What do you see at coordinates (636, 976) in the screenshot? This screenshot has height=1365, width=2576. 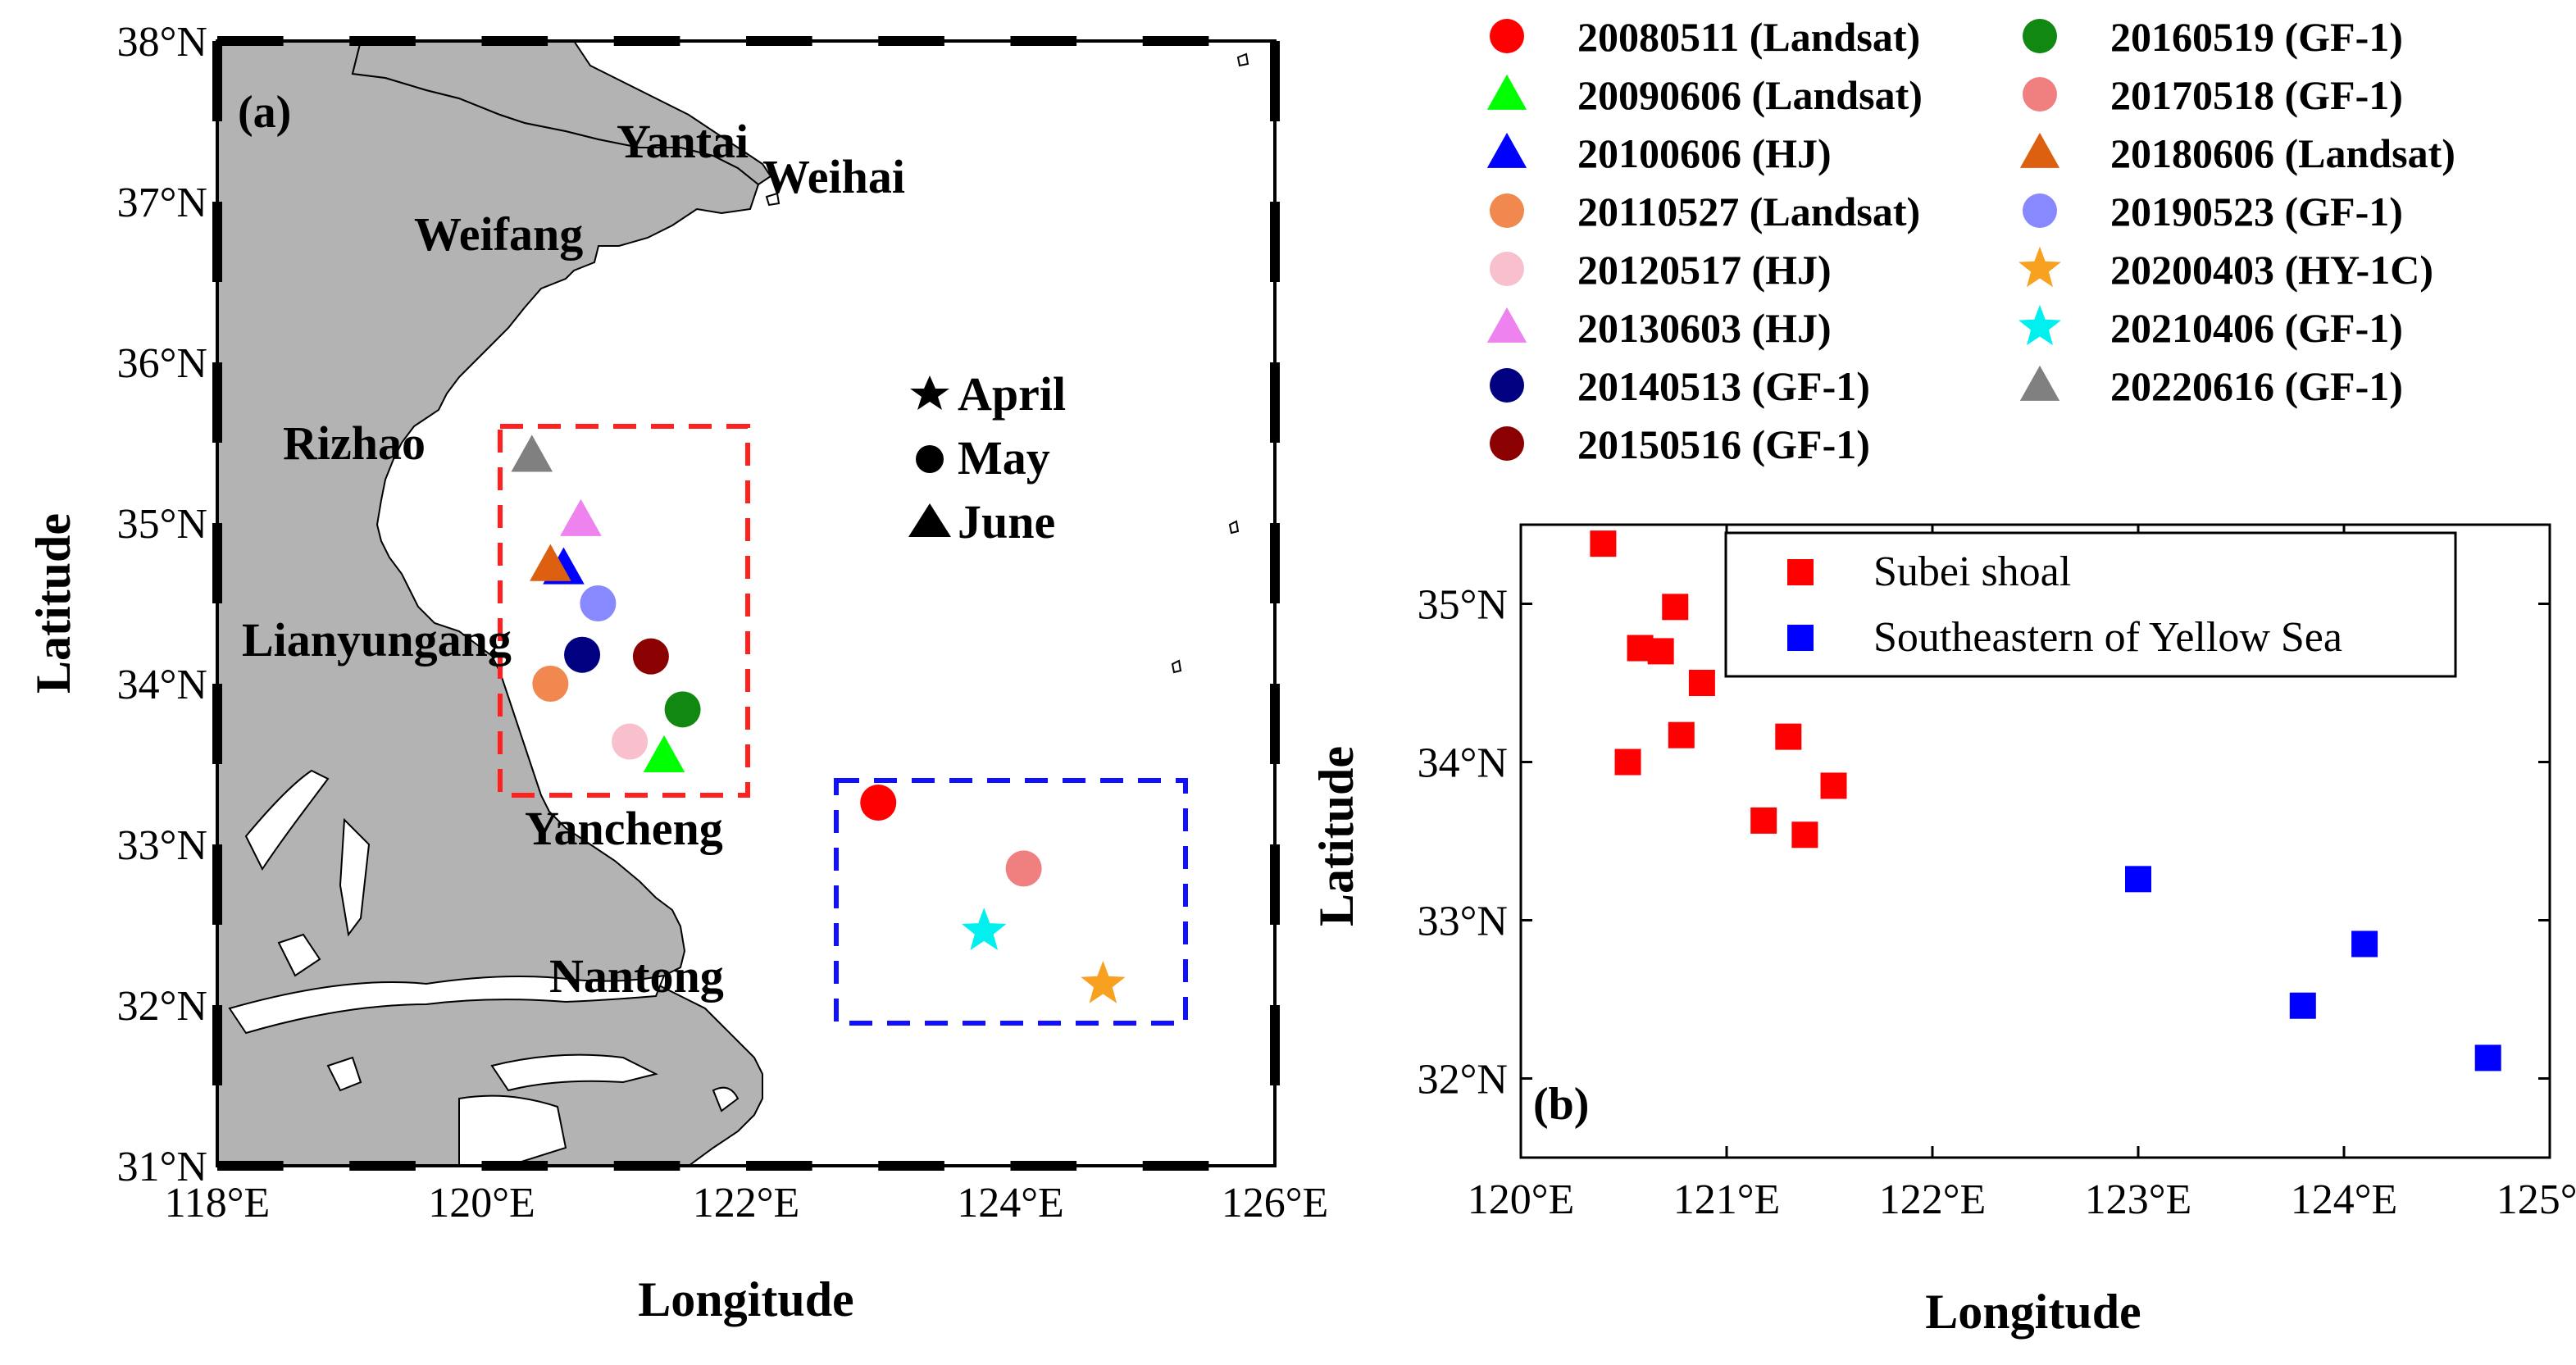 I see `city-label-nantong: Nantong` at bounding box center [636, 976].